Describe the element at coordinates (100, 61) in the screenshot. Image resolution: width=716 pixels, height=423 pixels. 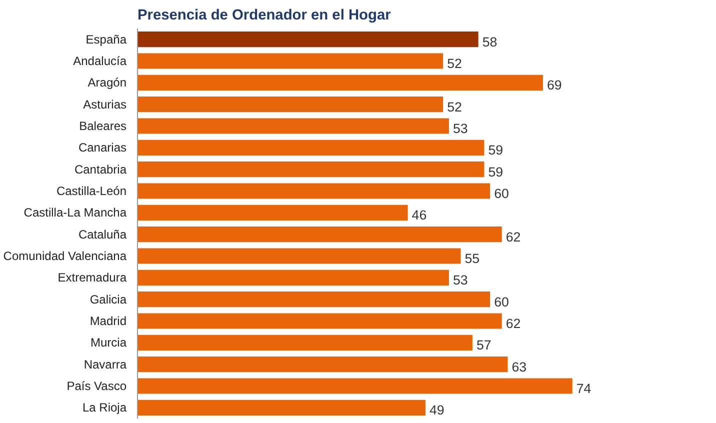
I see `y-tick-label: Andalucía` at that location.